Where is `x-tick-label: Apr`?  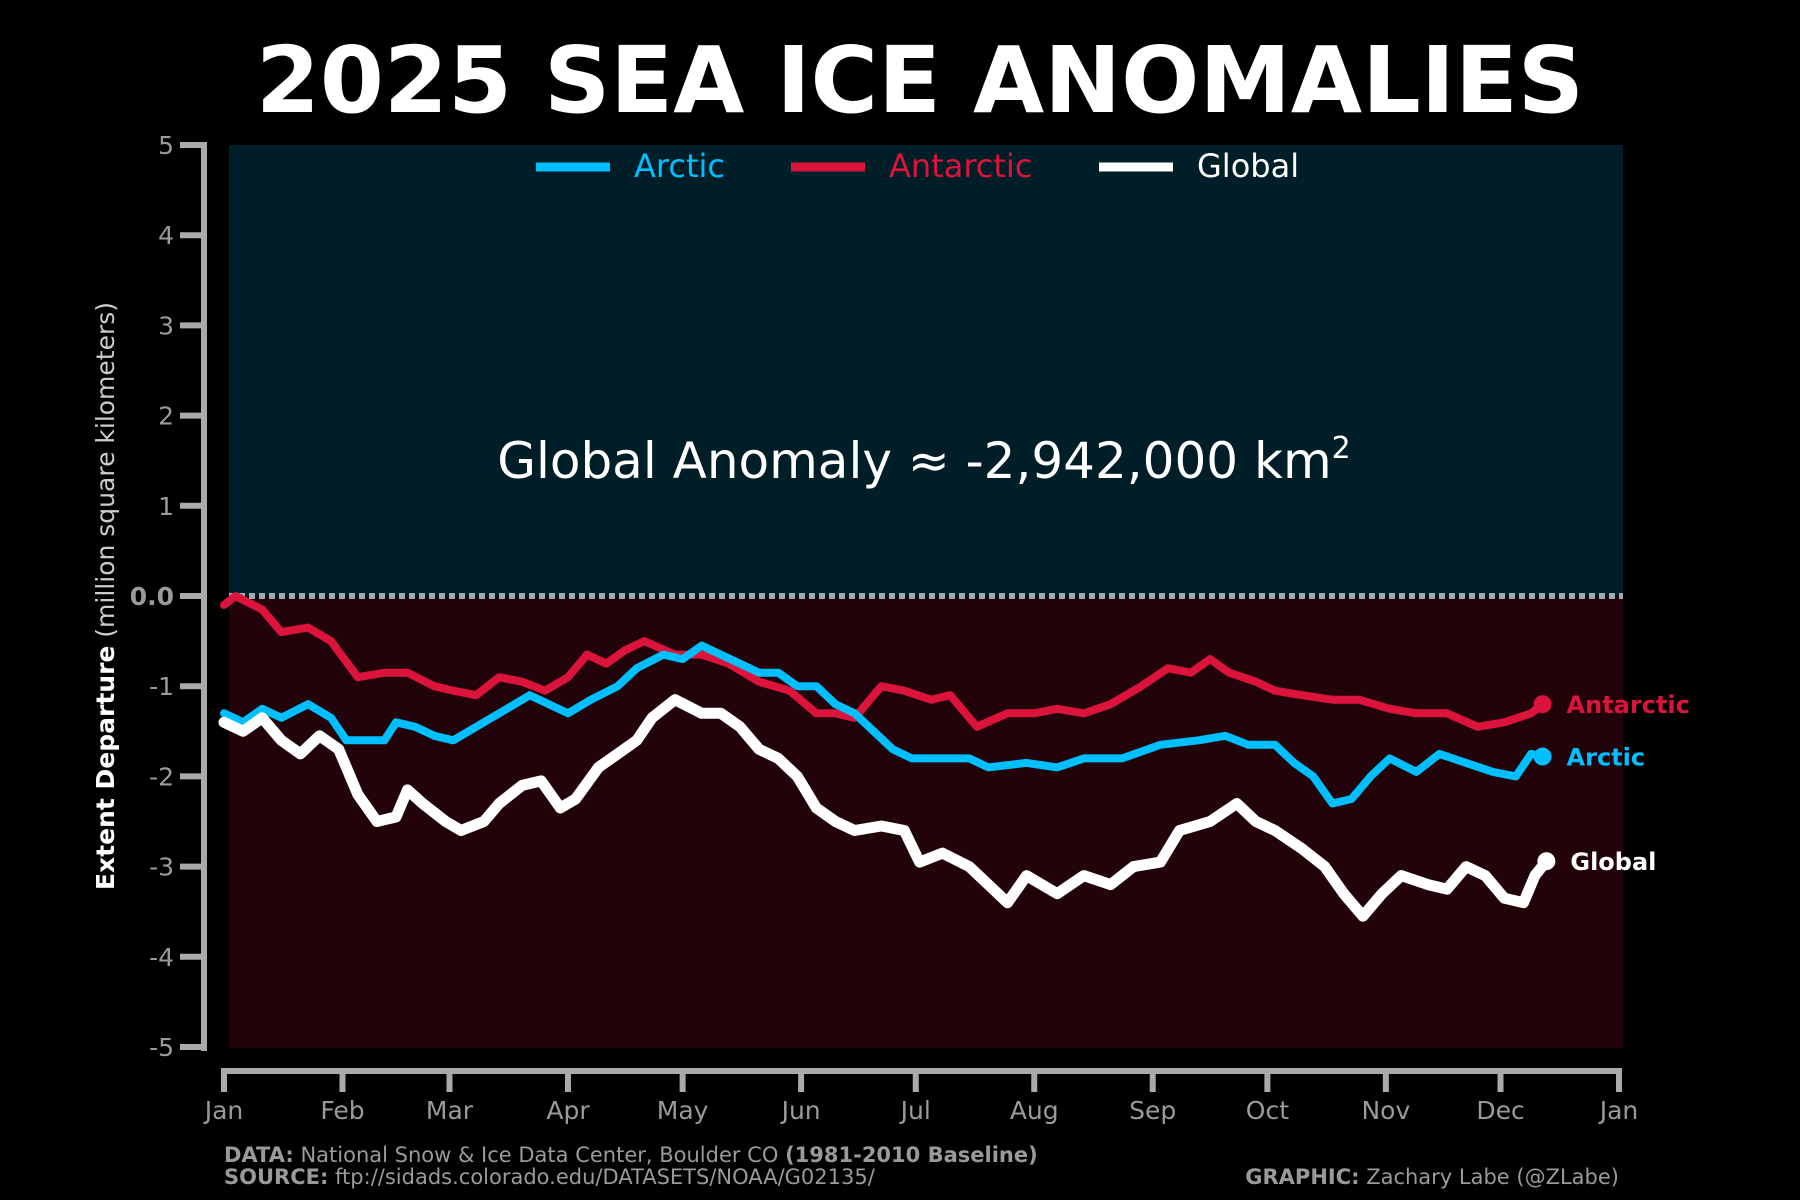 x-tick-label: Apr is located at coordinates (568, 1110).